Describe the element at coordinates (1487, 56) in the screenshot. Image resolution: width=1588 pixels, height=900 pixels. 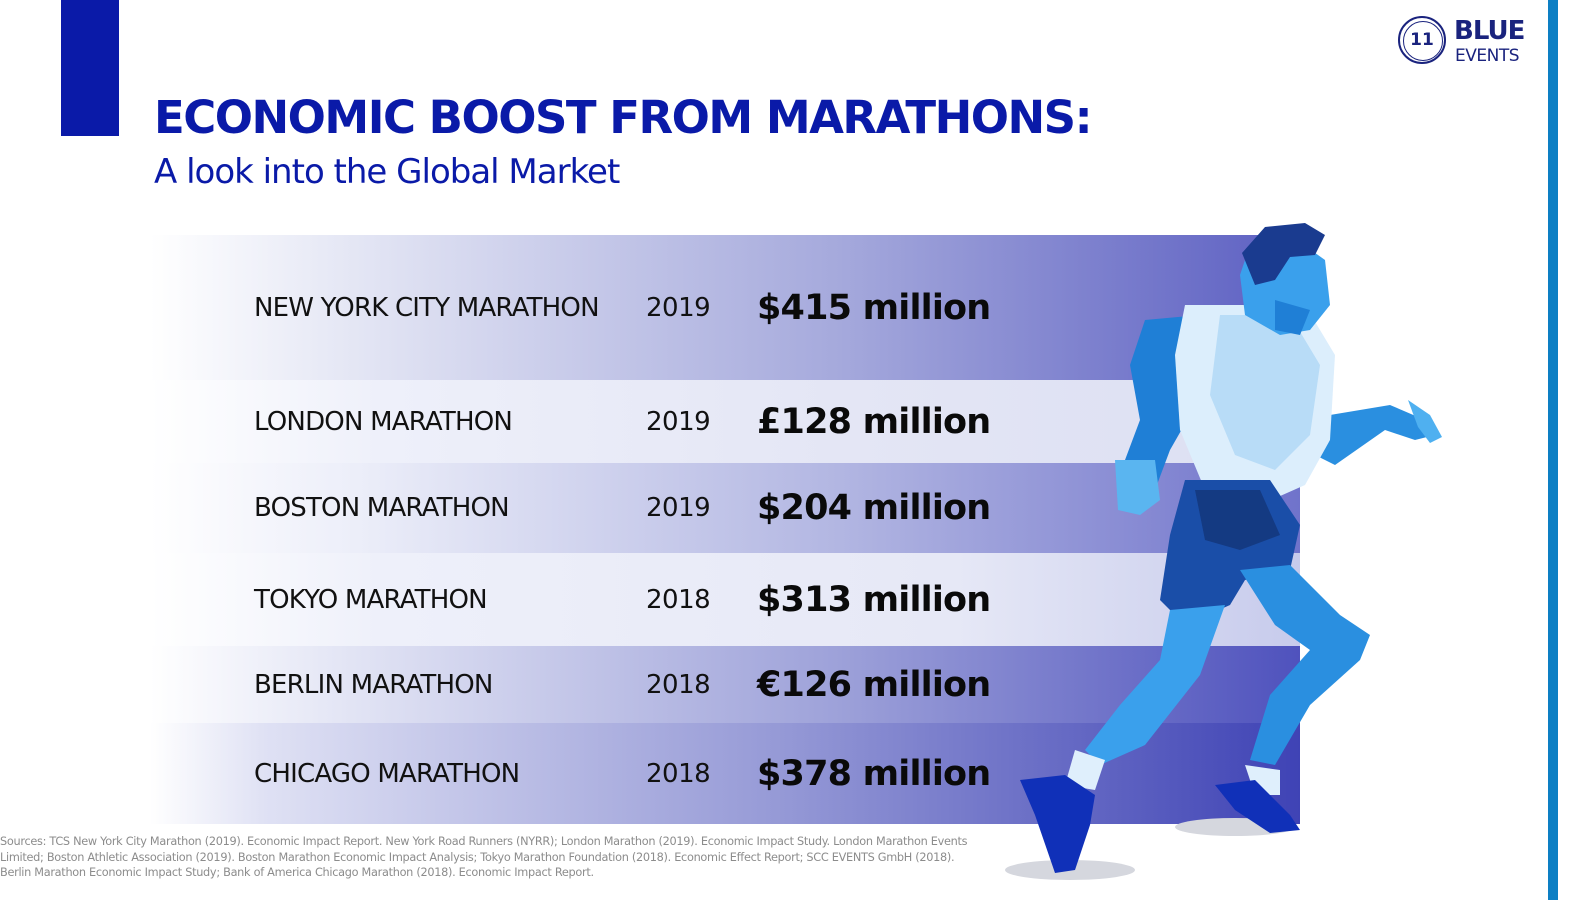
I see `logo-word-events: EVENTS` at that location.